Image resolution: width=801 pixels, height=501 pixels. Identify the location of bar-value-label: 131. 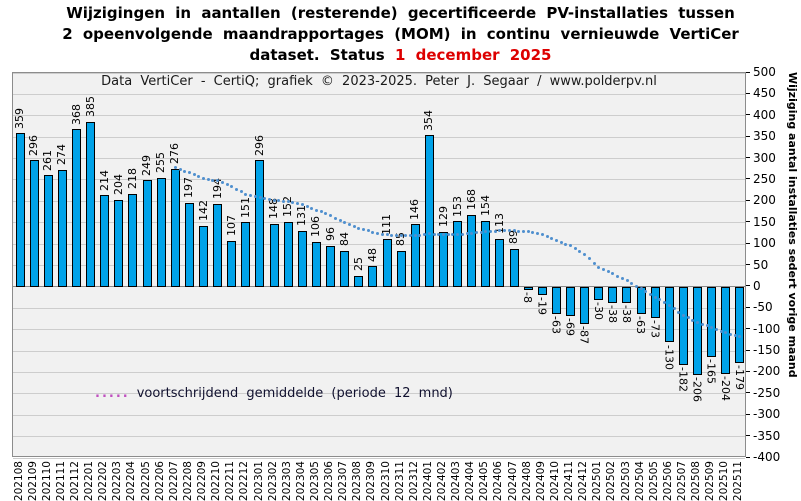
(302, 216).